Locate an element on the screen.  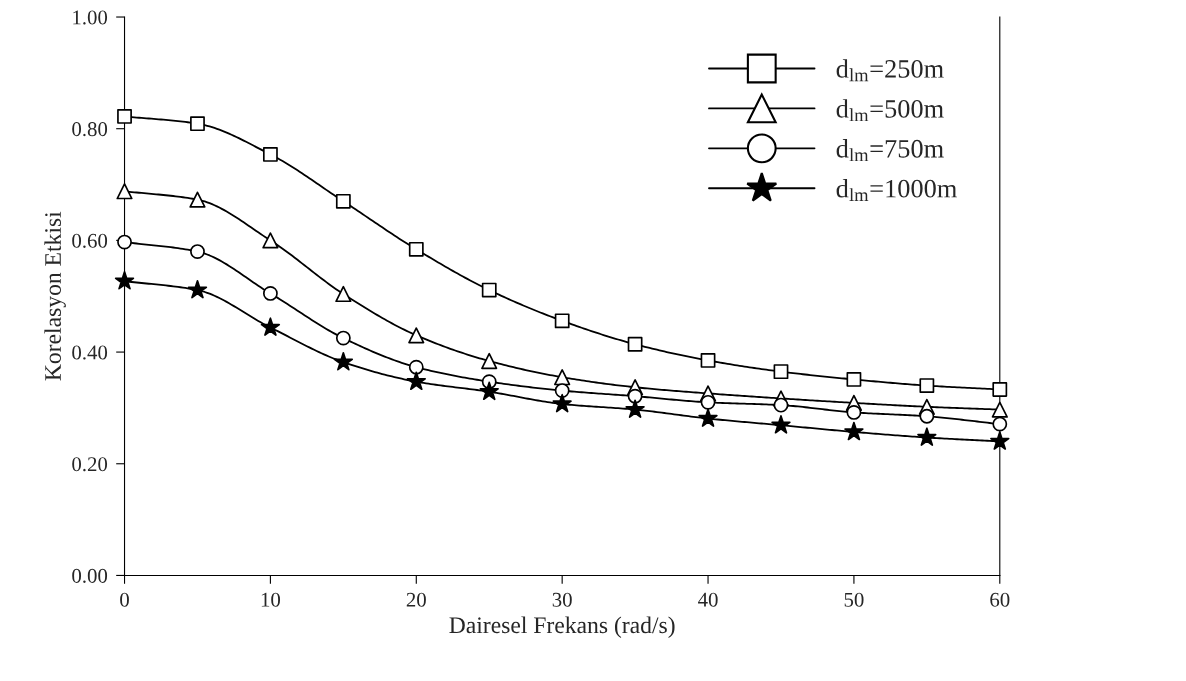
y-tick-label: 0.20 is located at coordinates (90, 464).